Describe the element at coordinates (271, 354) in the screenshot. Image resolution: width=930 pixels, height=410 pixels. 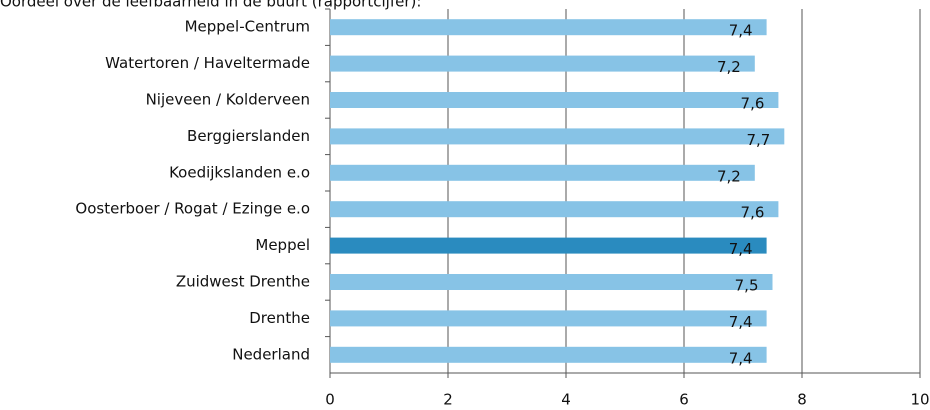
I see `y-tick-label: Nederland` at that location.